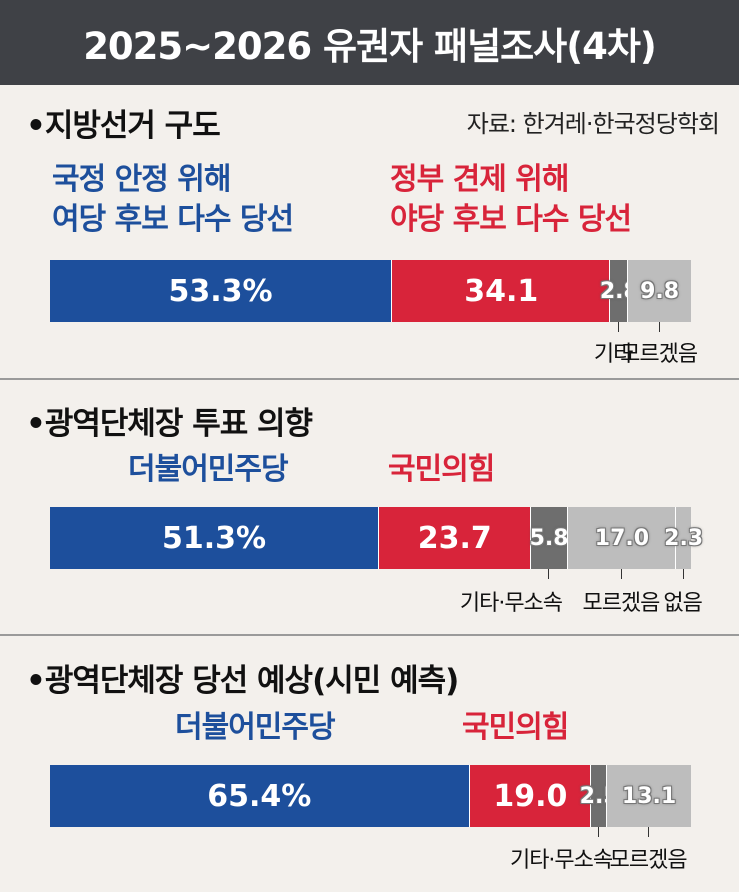 This screenshot has height=892, width=739. I want to click on category-label: 없음, so click(682, 603).